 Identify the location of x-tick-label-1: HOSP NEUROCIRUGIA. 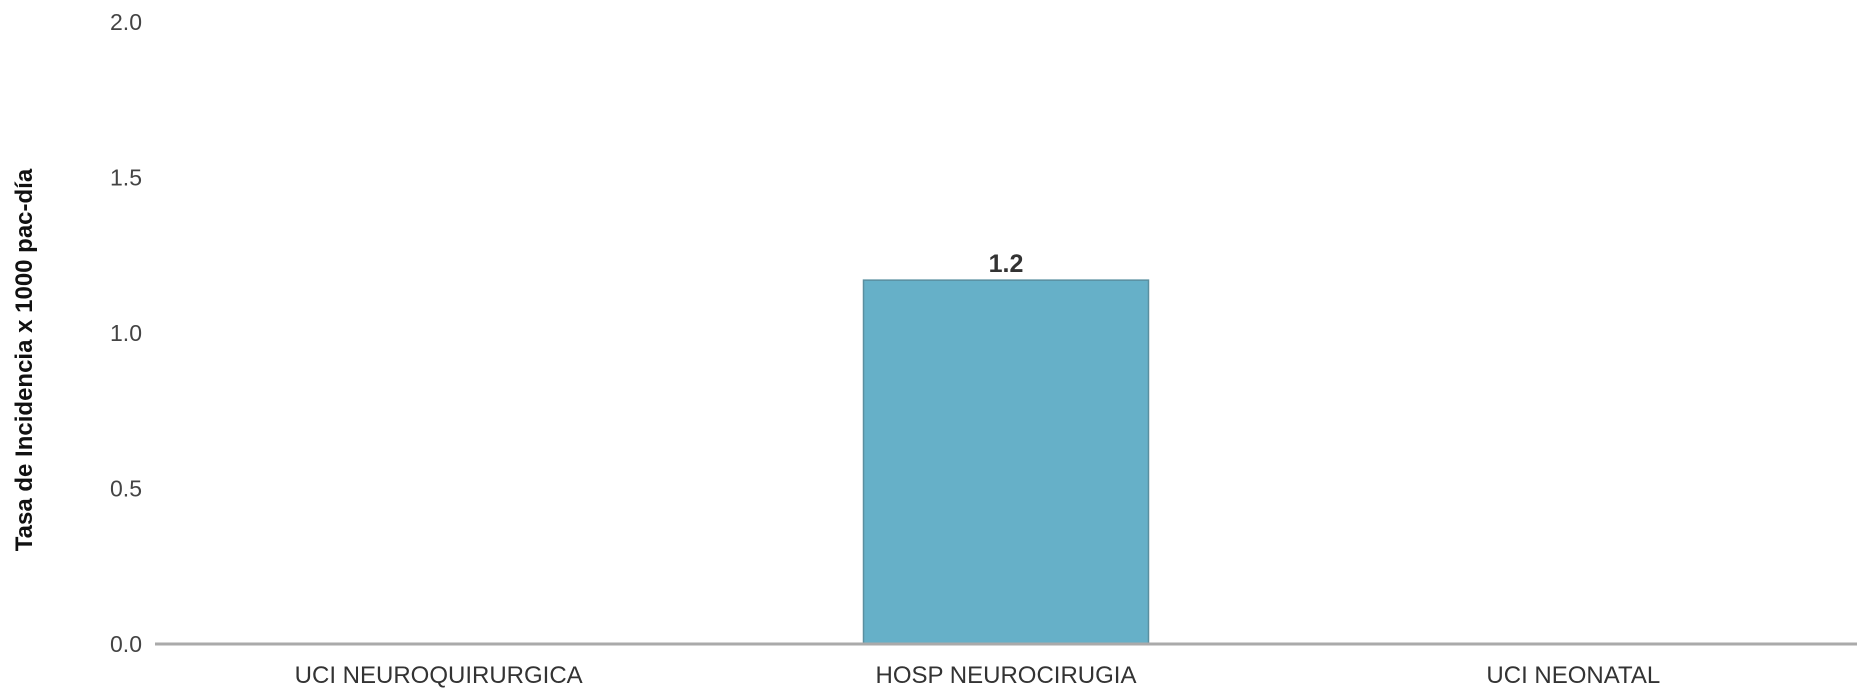
(1006, 675).